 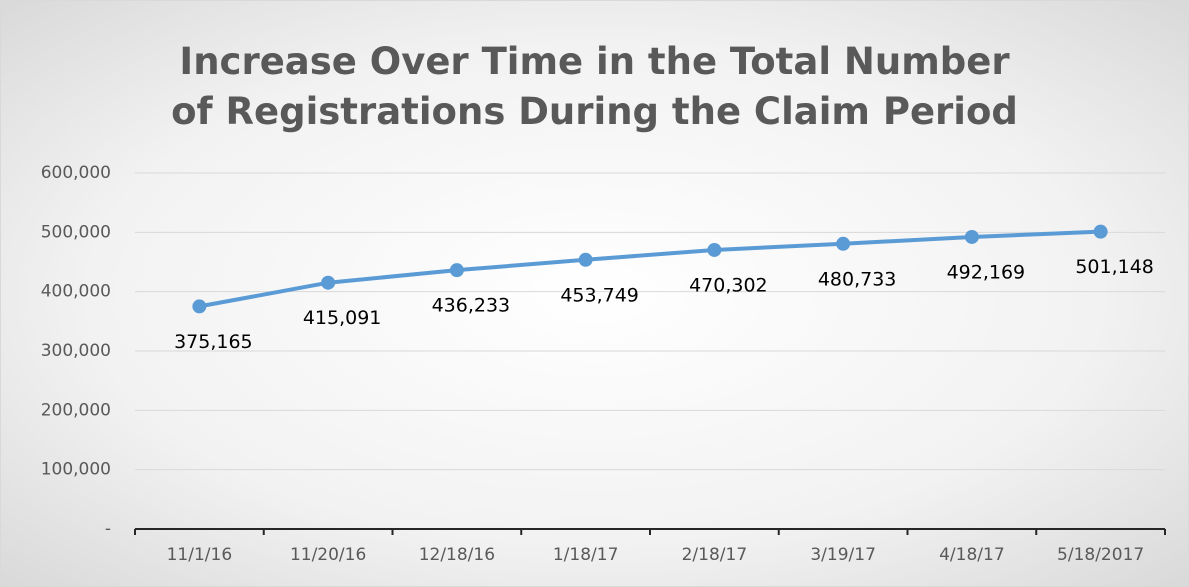 I want to click on data-label: 453,749, so click(x=599, y=295).